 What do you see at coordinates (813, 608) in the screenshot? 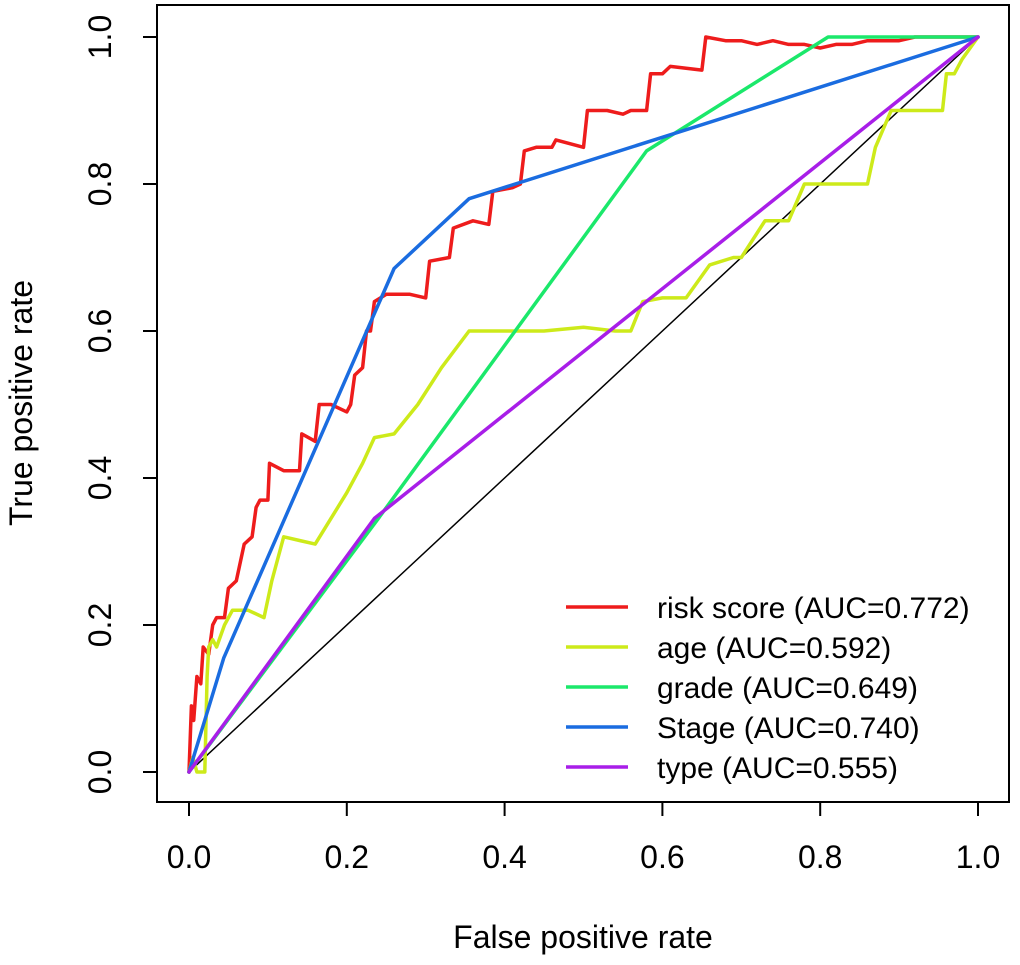
I see `legend-label: risk score (AUC=0.772)` at bounding box center [813, 608].